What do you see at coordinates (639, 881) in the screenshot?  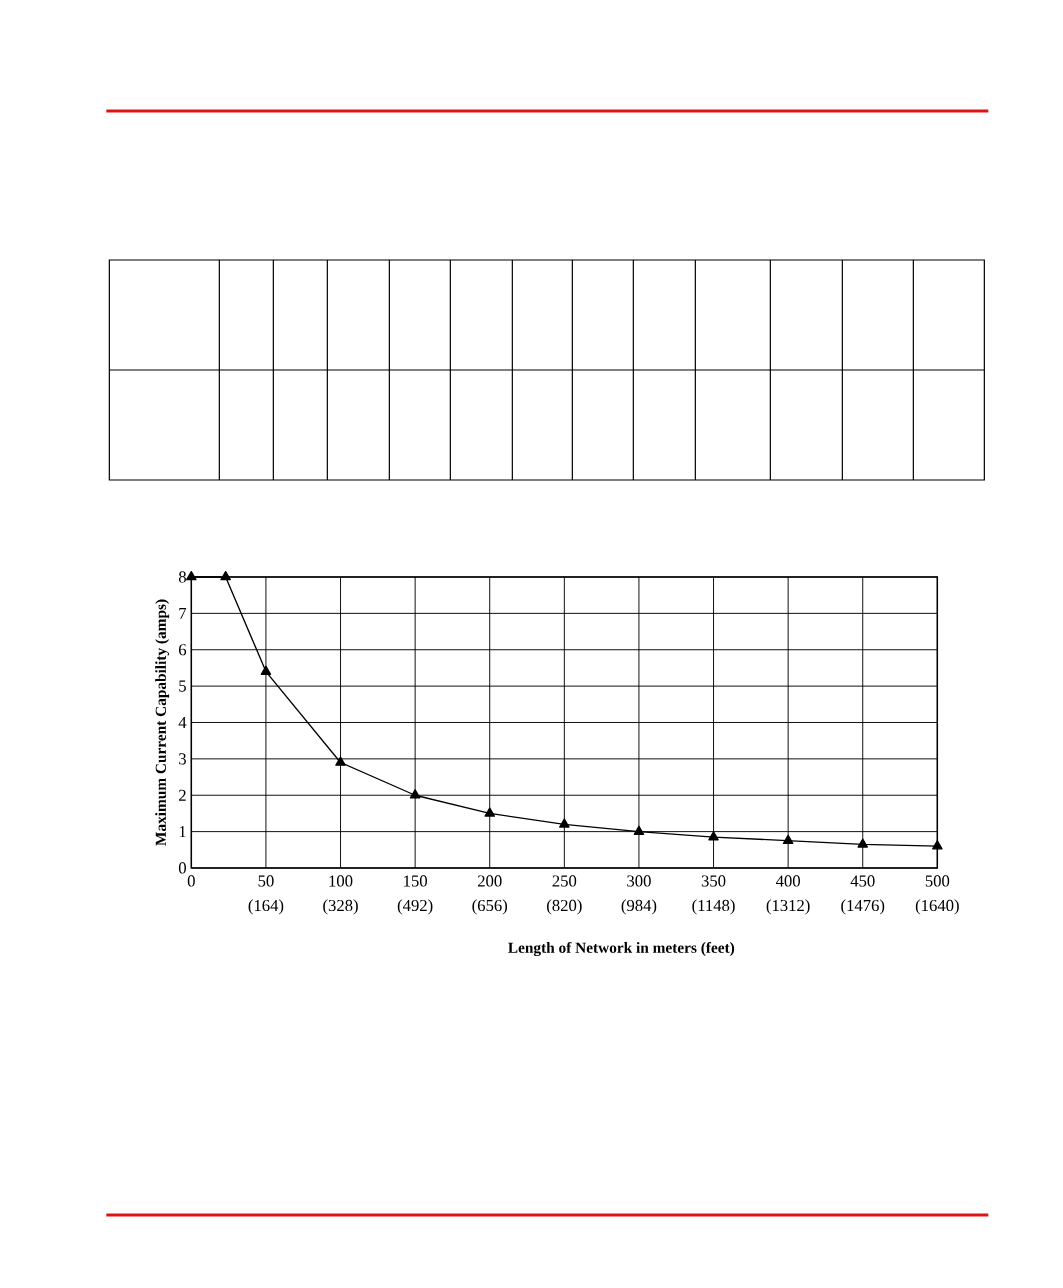 I see `x-tick-label: 300` at bounding box center [639, 881].